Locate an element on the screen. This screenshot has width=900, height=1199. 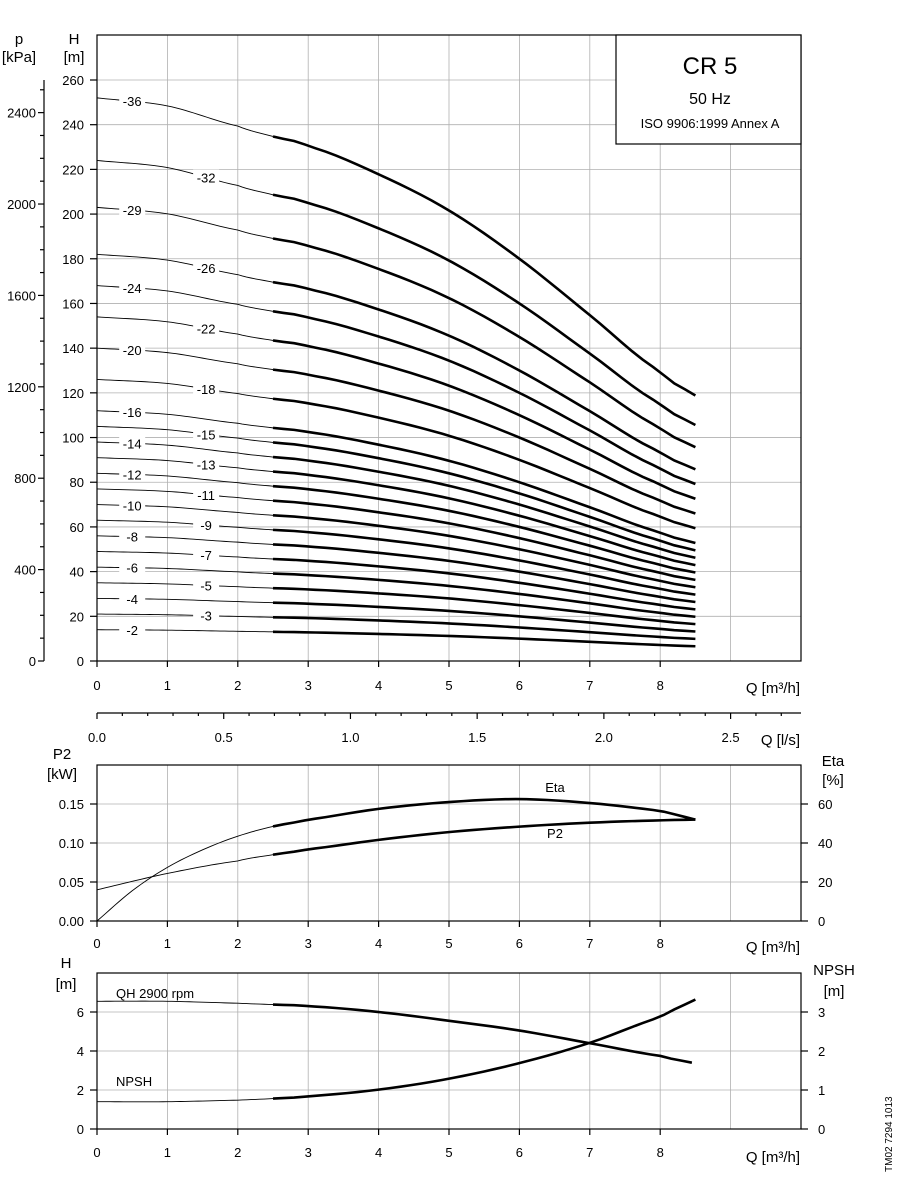
qh-y-tick-label: 20 is located at coordinates (77, 616).